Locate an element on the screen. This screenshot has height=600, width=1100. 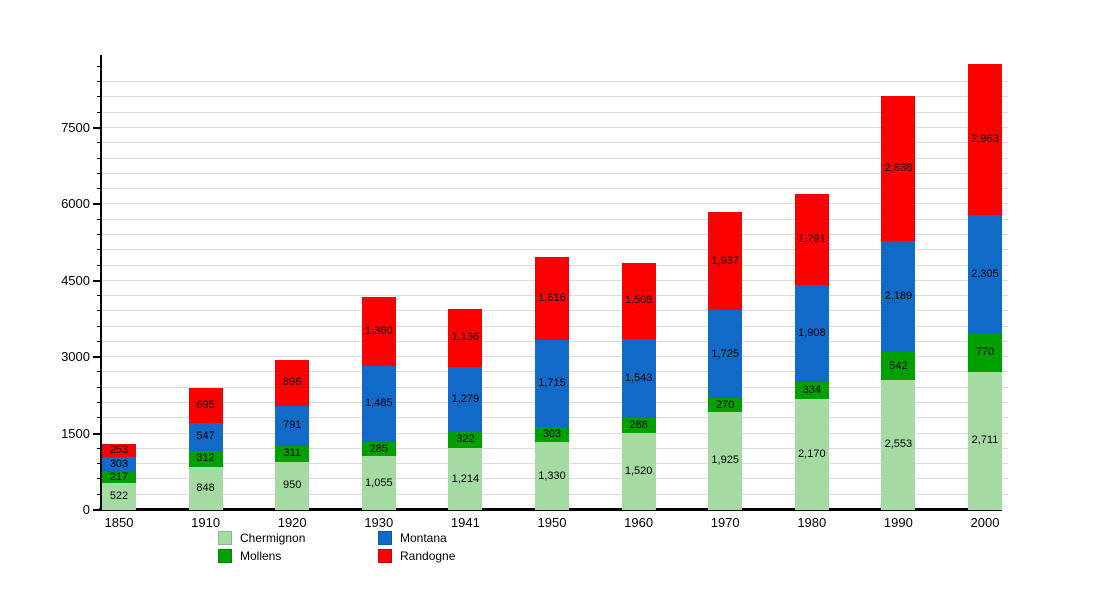
bar-segment-chermignon: 1,520 is located at coordinates (638, 471).